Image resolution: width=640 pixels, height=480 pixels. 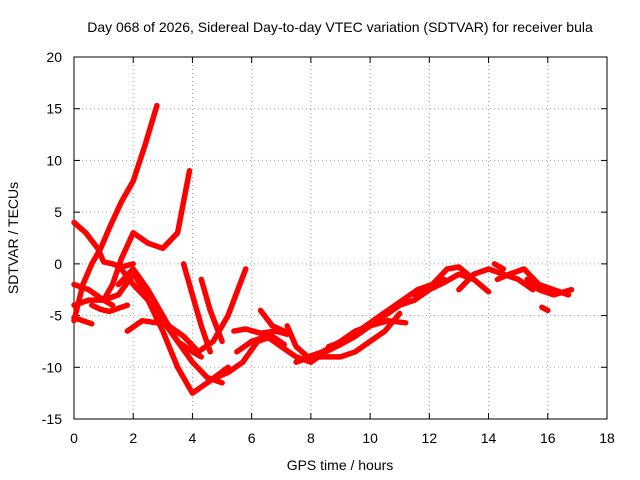 I want to click on x-tick-label: 8, so click(x=311, y=438).